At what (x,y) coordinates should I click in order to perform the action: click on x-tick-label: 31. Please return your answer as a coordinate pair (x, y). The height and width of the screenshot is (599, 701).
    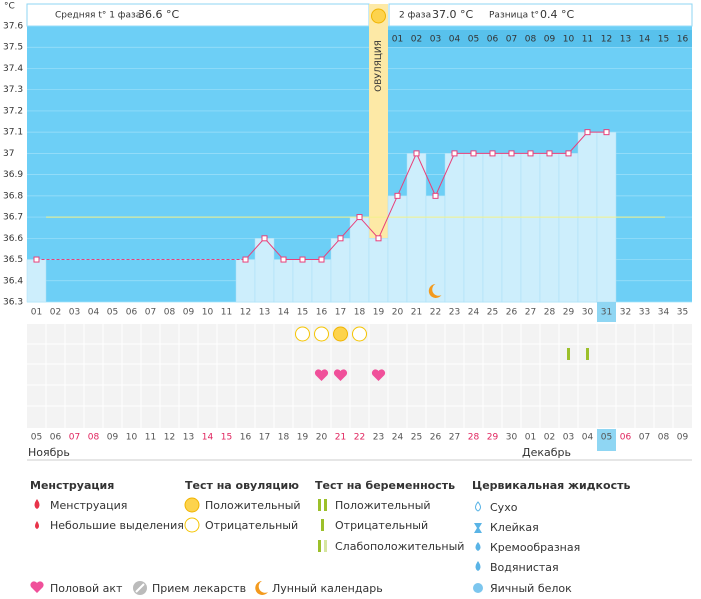
    Looking at the image, I should click on (606, 313).